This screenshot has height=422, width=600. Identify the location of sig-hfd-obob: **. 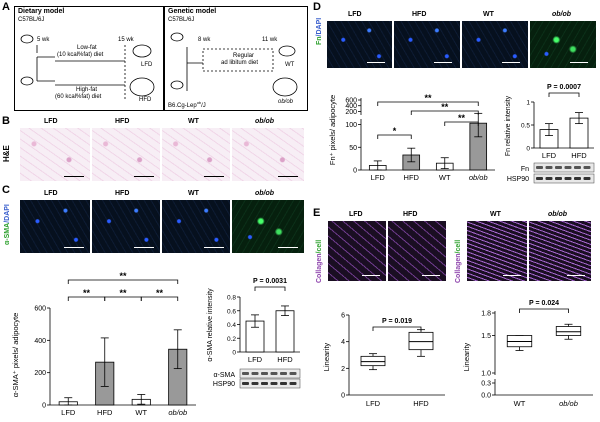
(445, 107).